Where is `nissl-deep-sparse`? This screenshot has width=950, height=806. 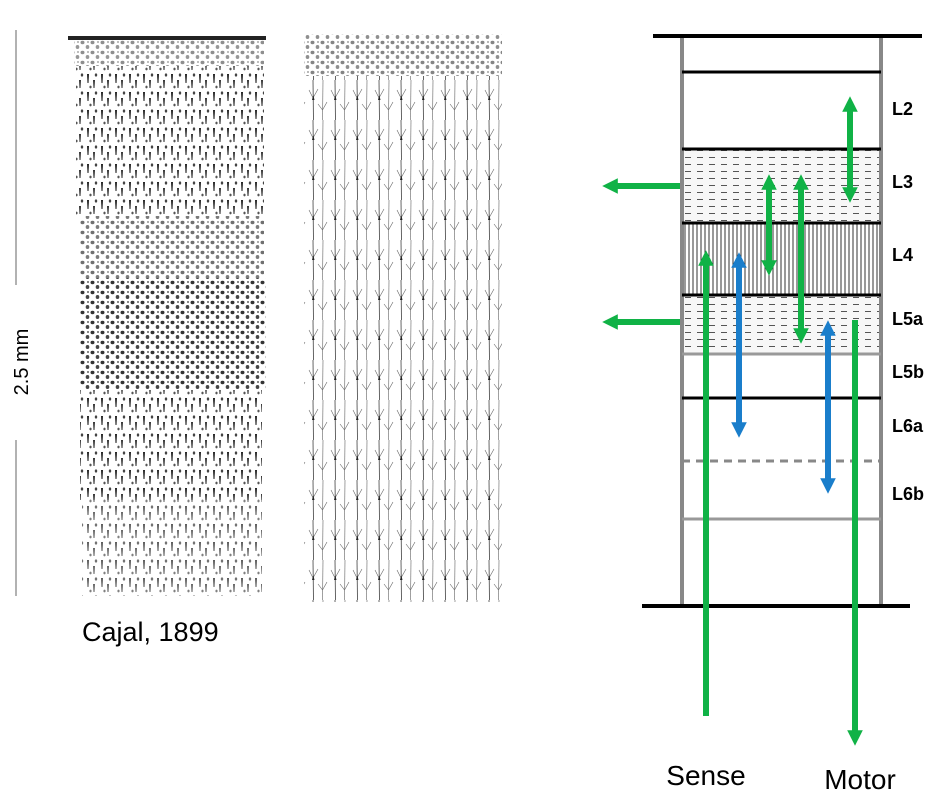 nissl-deep-sparse is located at coordinates (172, 548).